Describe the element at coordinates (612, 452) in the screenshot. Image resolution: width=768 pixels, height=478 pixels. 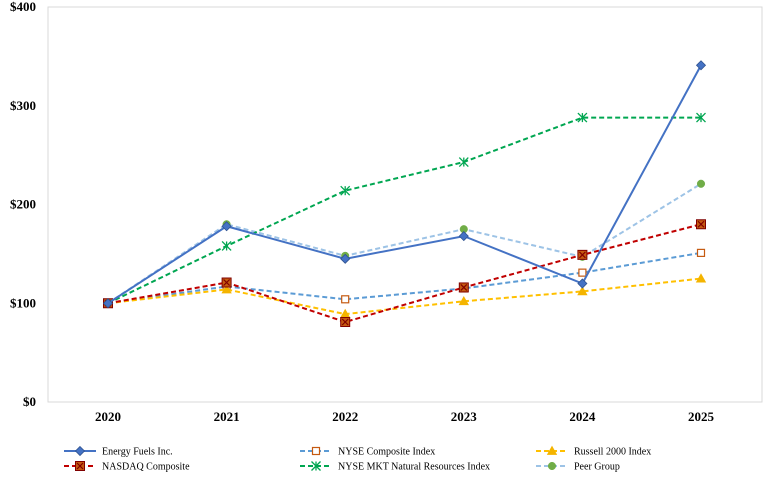
I see `legend-label: Russell 2000 Index` at that location.